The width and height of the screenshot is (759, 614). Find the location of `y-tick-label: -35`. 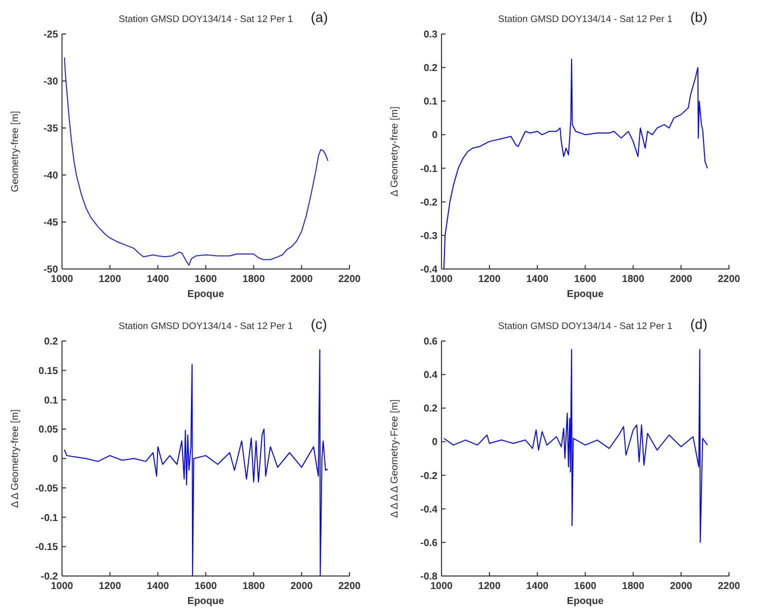

y-tick-label: -35 is located at coordinates (51, 129).